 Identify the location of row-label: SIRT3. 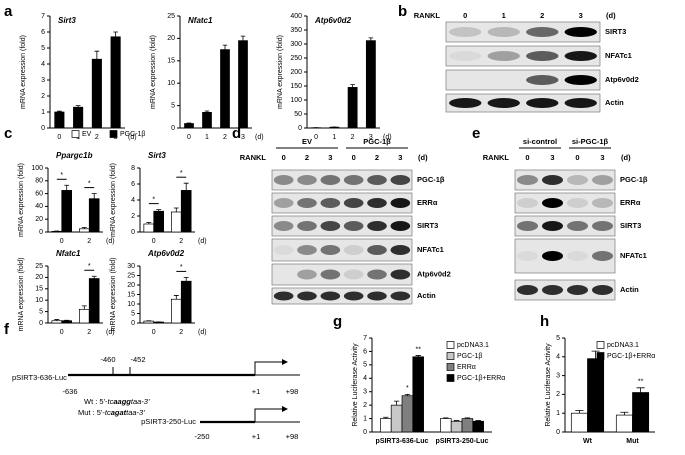
(427, 225).